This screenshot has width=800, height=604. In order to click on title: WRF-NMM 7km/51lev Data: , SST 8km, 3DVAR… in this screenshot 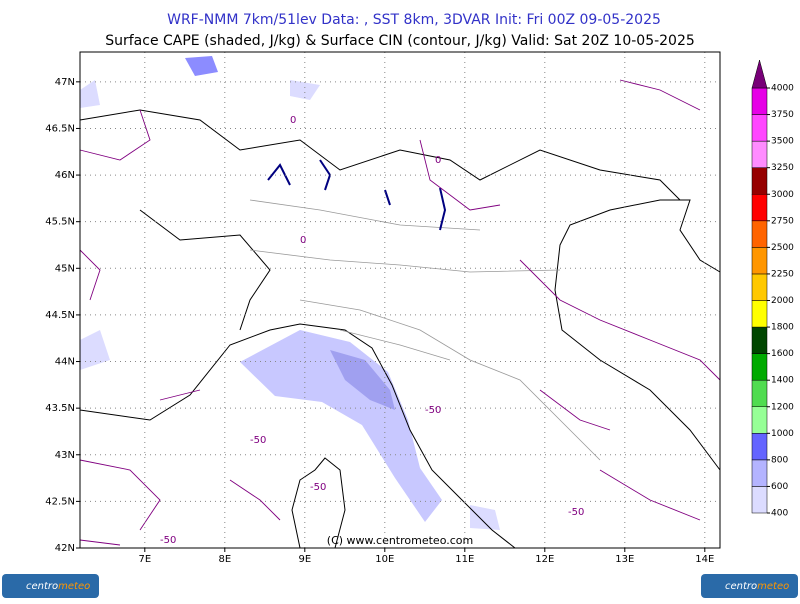, I will do `click(414, 20)`.